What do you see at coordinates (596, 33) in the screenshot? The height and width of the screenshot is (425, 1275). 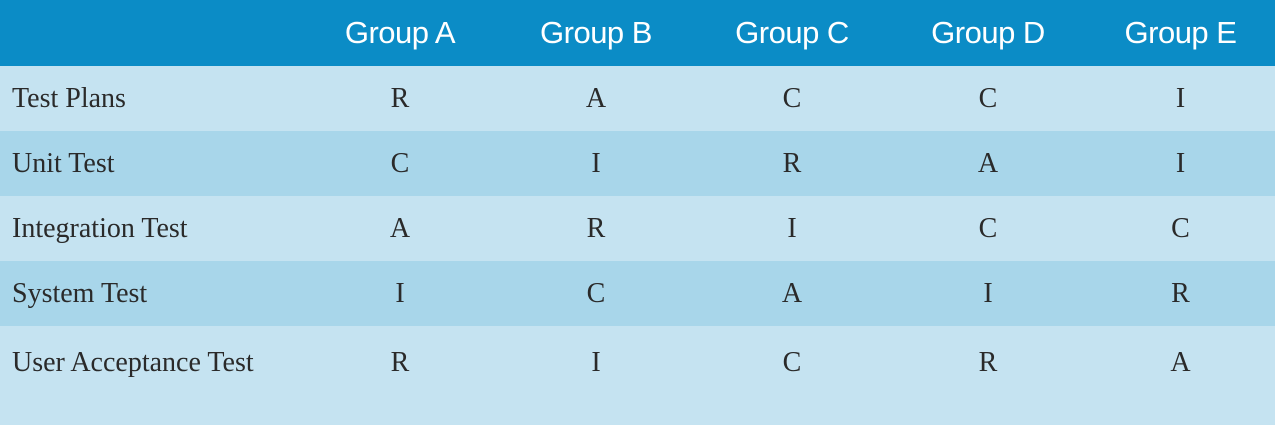 I see `column-header: Group B` at bounding box center [596, 33].